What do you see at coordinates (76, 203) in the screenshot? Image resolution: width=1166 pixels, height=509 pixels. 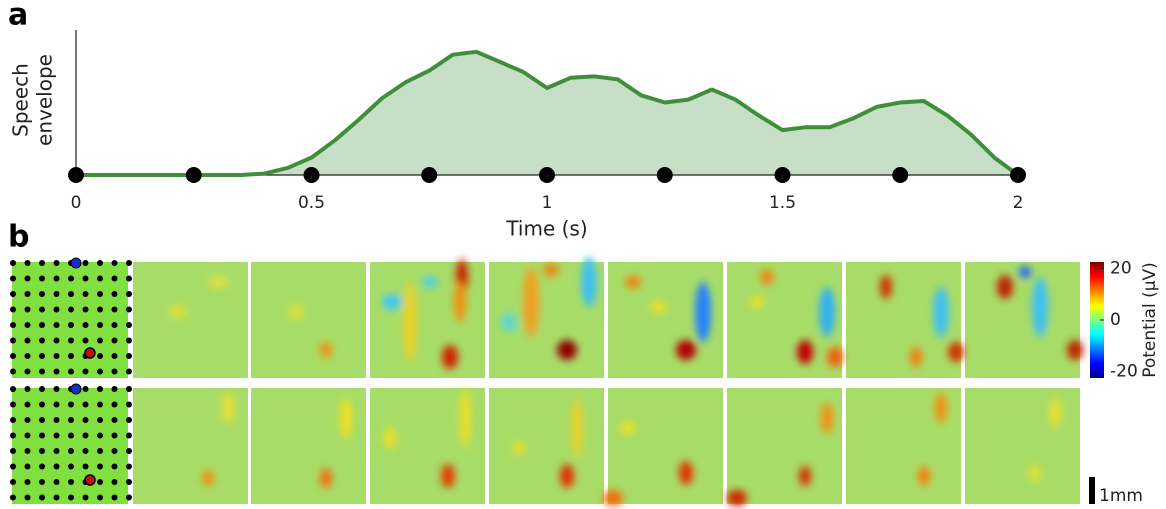 I see `x-tick-label: 0` at bounding box center [76, 203].